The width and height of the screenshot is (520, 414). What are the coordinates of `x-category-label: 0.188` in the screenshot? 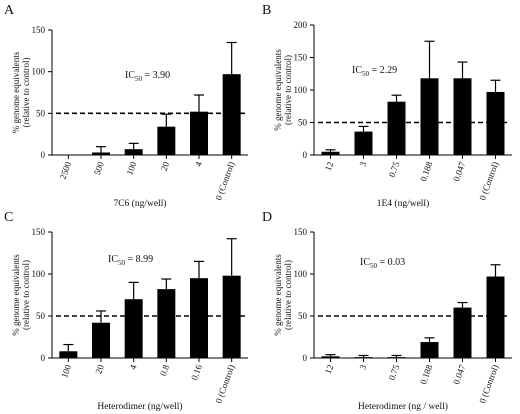 It's located at (426, 374).